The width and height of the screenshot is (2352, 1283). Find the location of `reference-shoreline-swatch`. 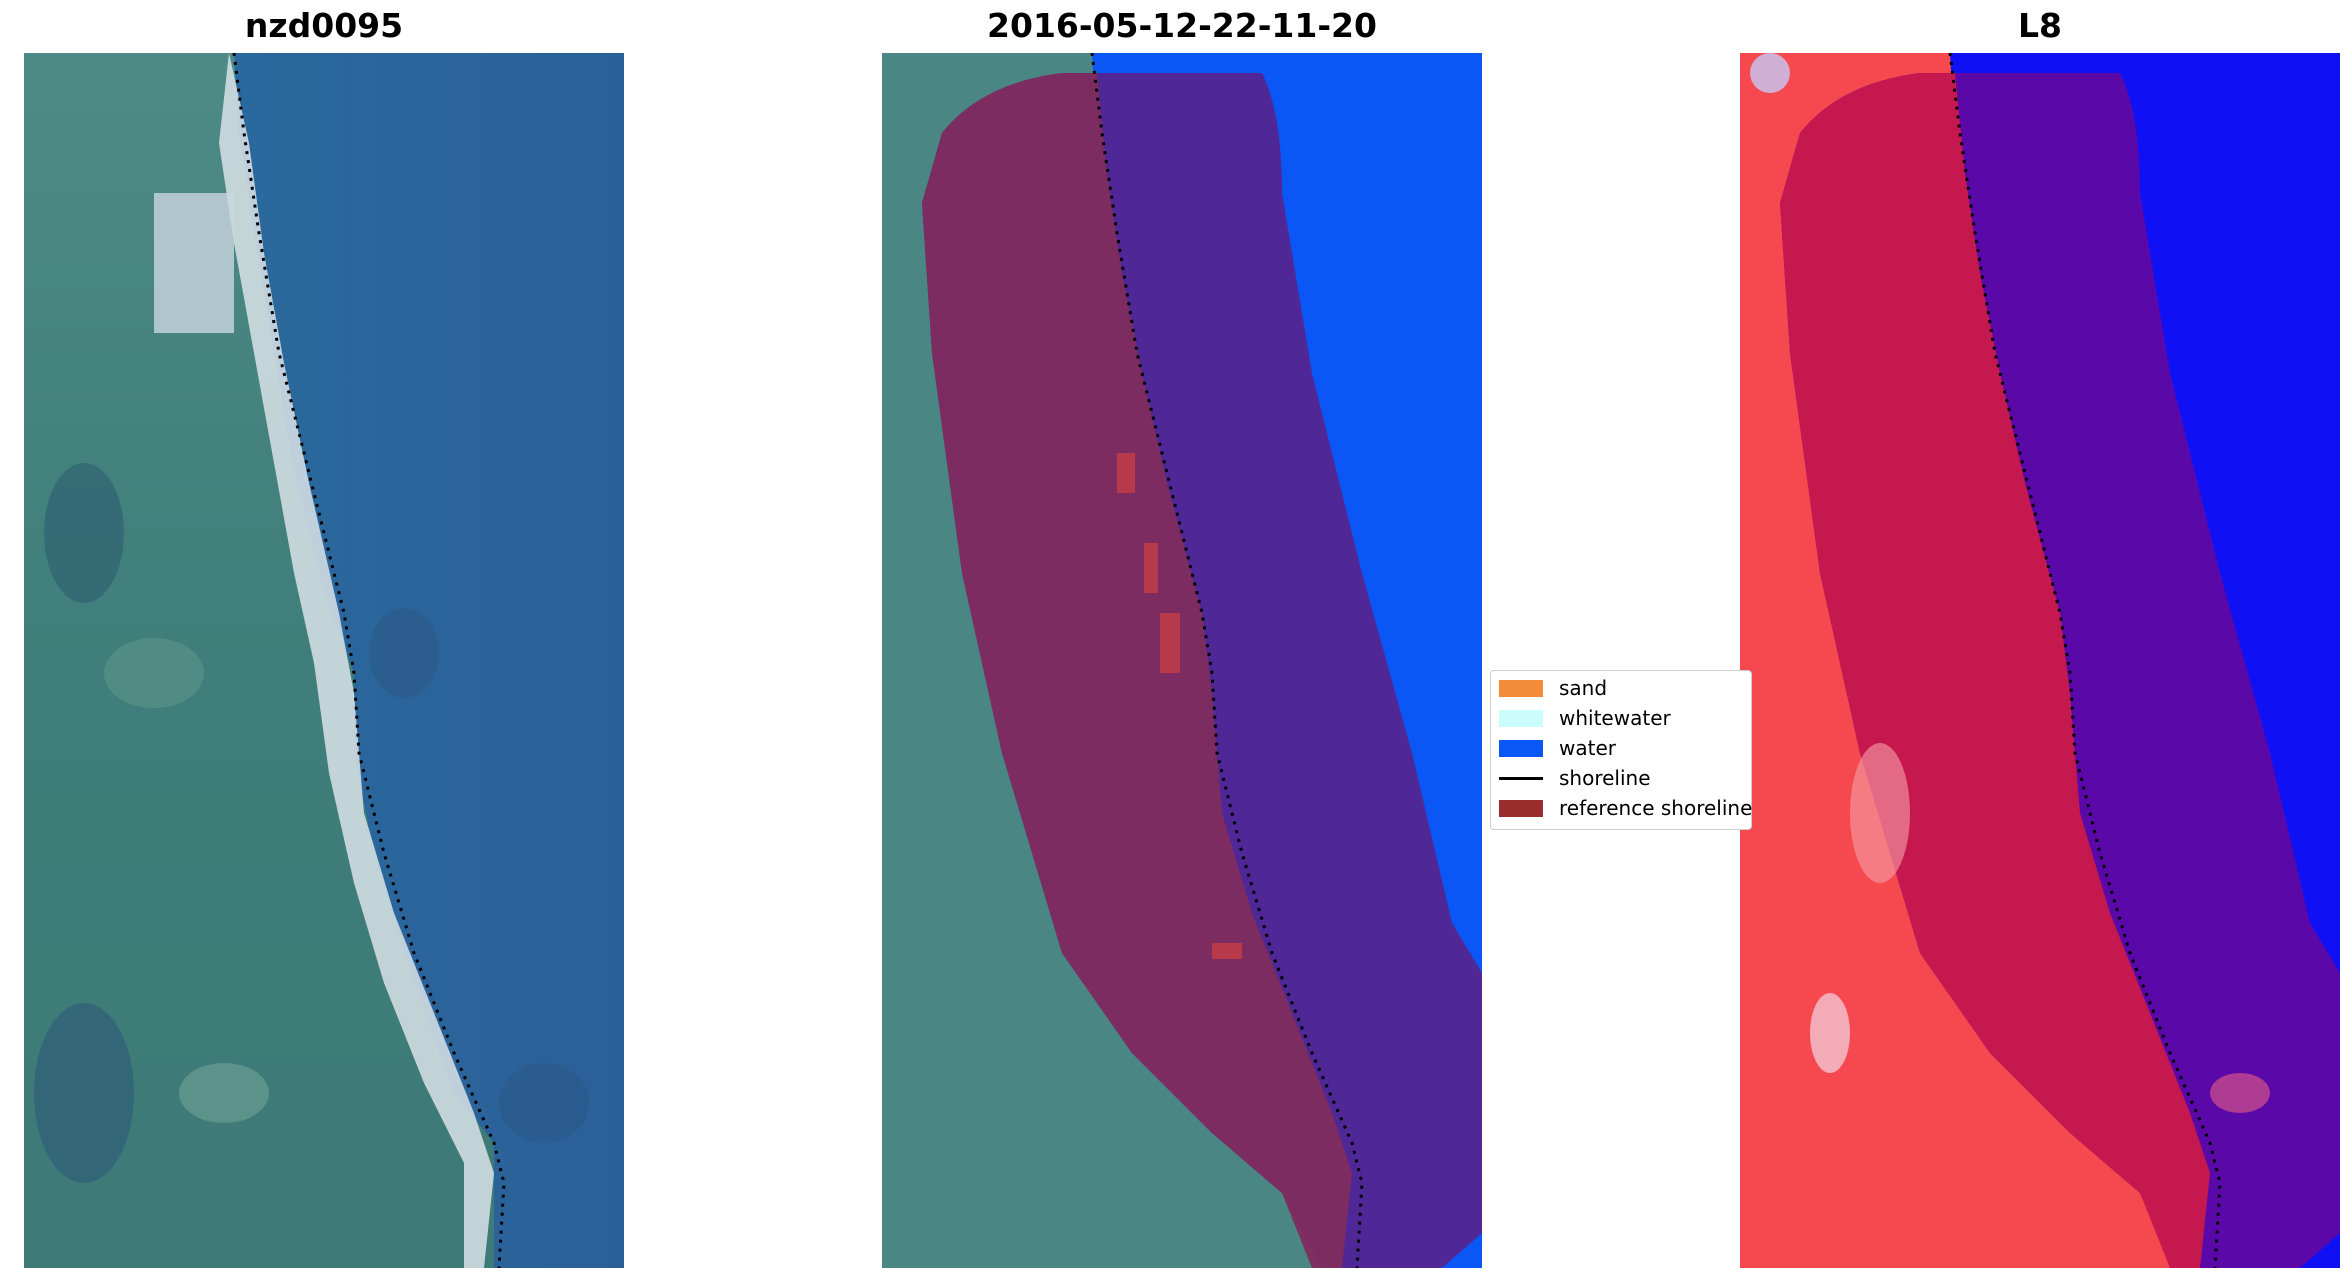

reference-shoreline-swatch is located at coordinates (1521, 808).